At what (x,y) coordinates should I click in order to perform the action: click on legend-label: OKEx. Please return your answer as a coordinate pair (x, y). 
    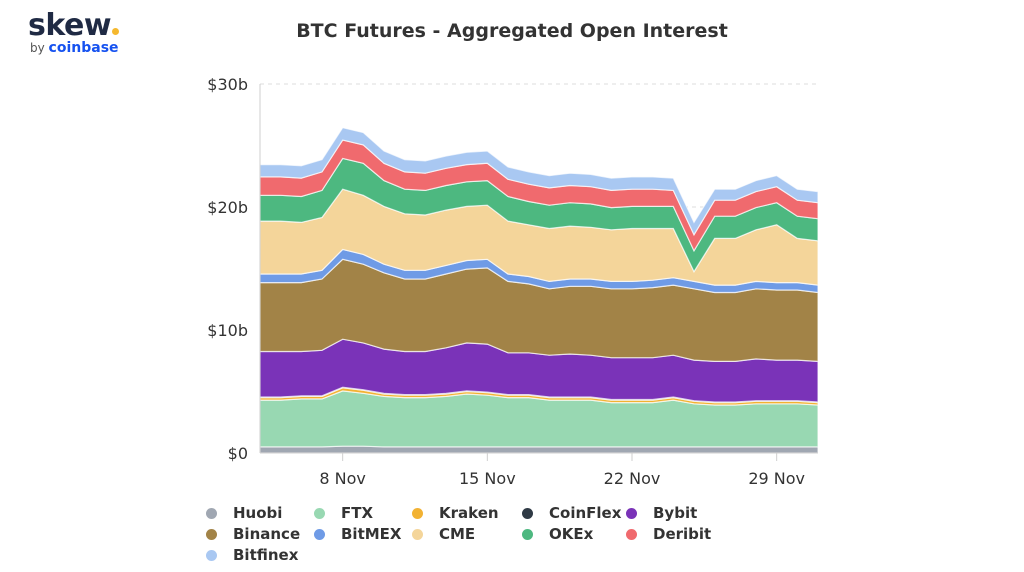
    Looking at the image, I should click on (571, 534).